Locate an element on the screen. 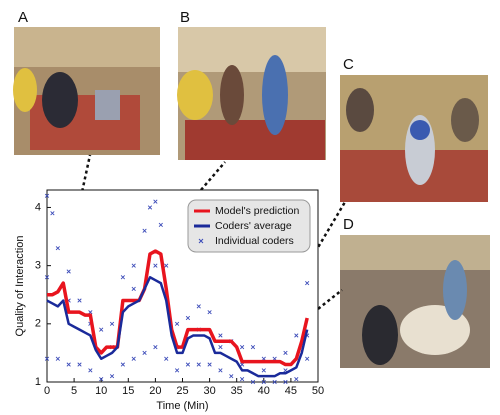  photo-a is located at coordinates (86, 91).